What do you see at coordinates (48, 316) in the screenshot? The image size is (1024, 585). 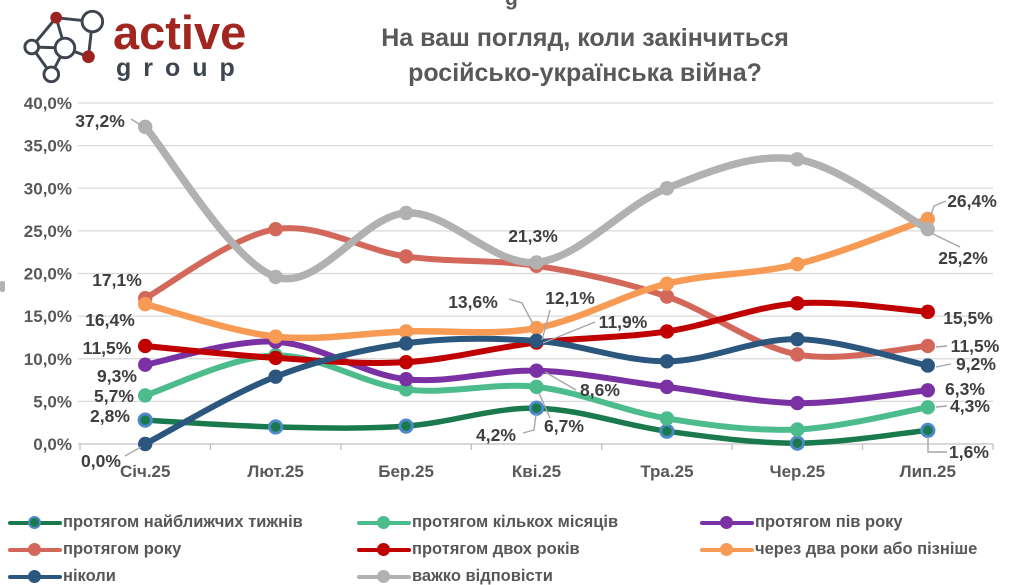 I see `y-axis-tick-label: 15,0%` at bounding box center [48, 316].